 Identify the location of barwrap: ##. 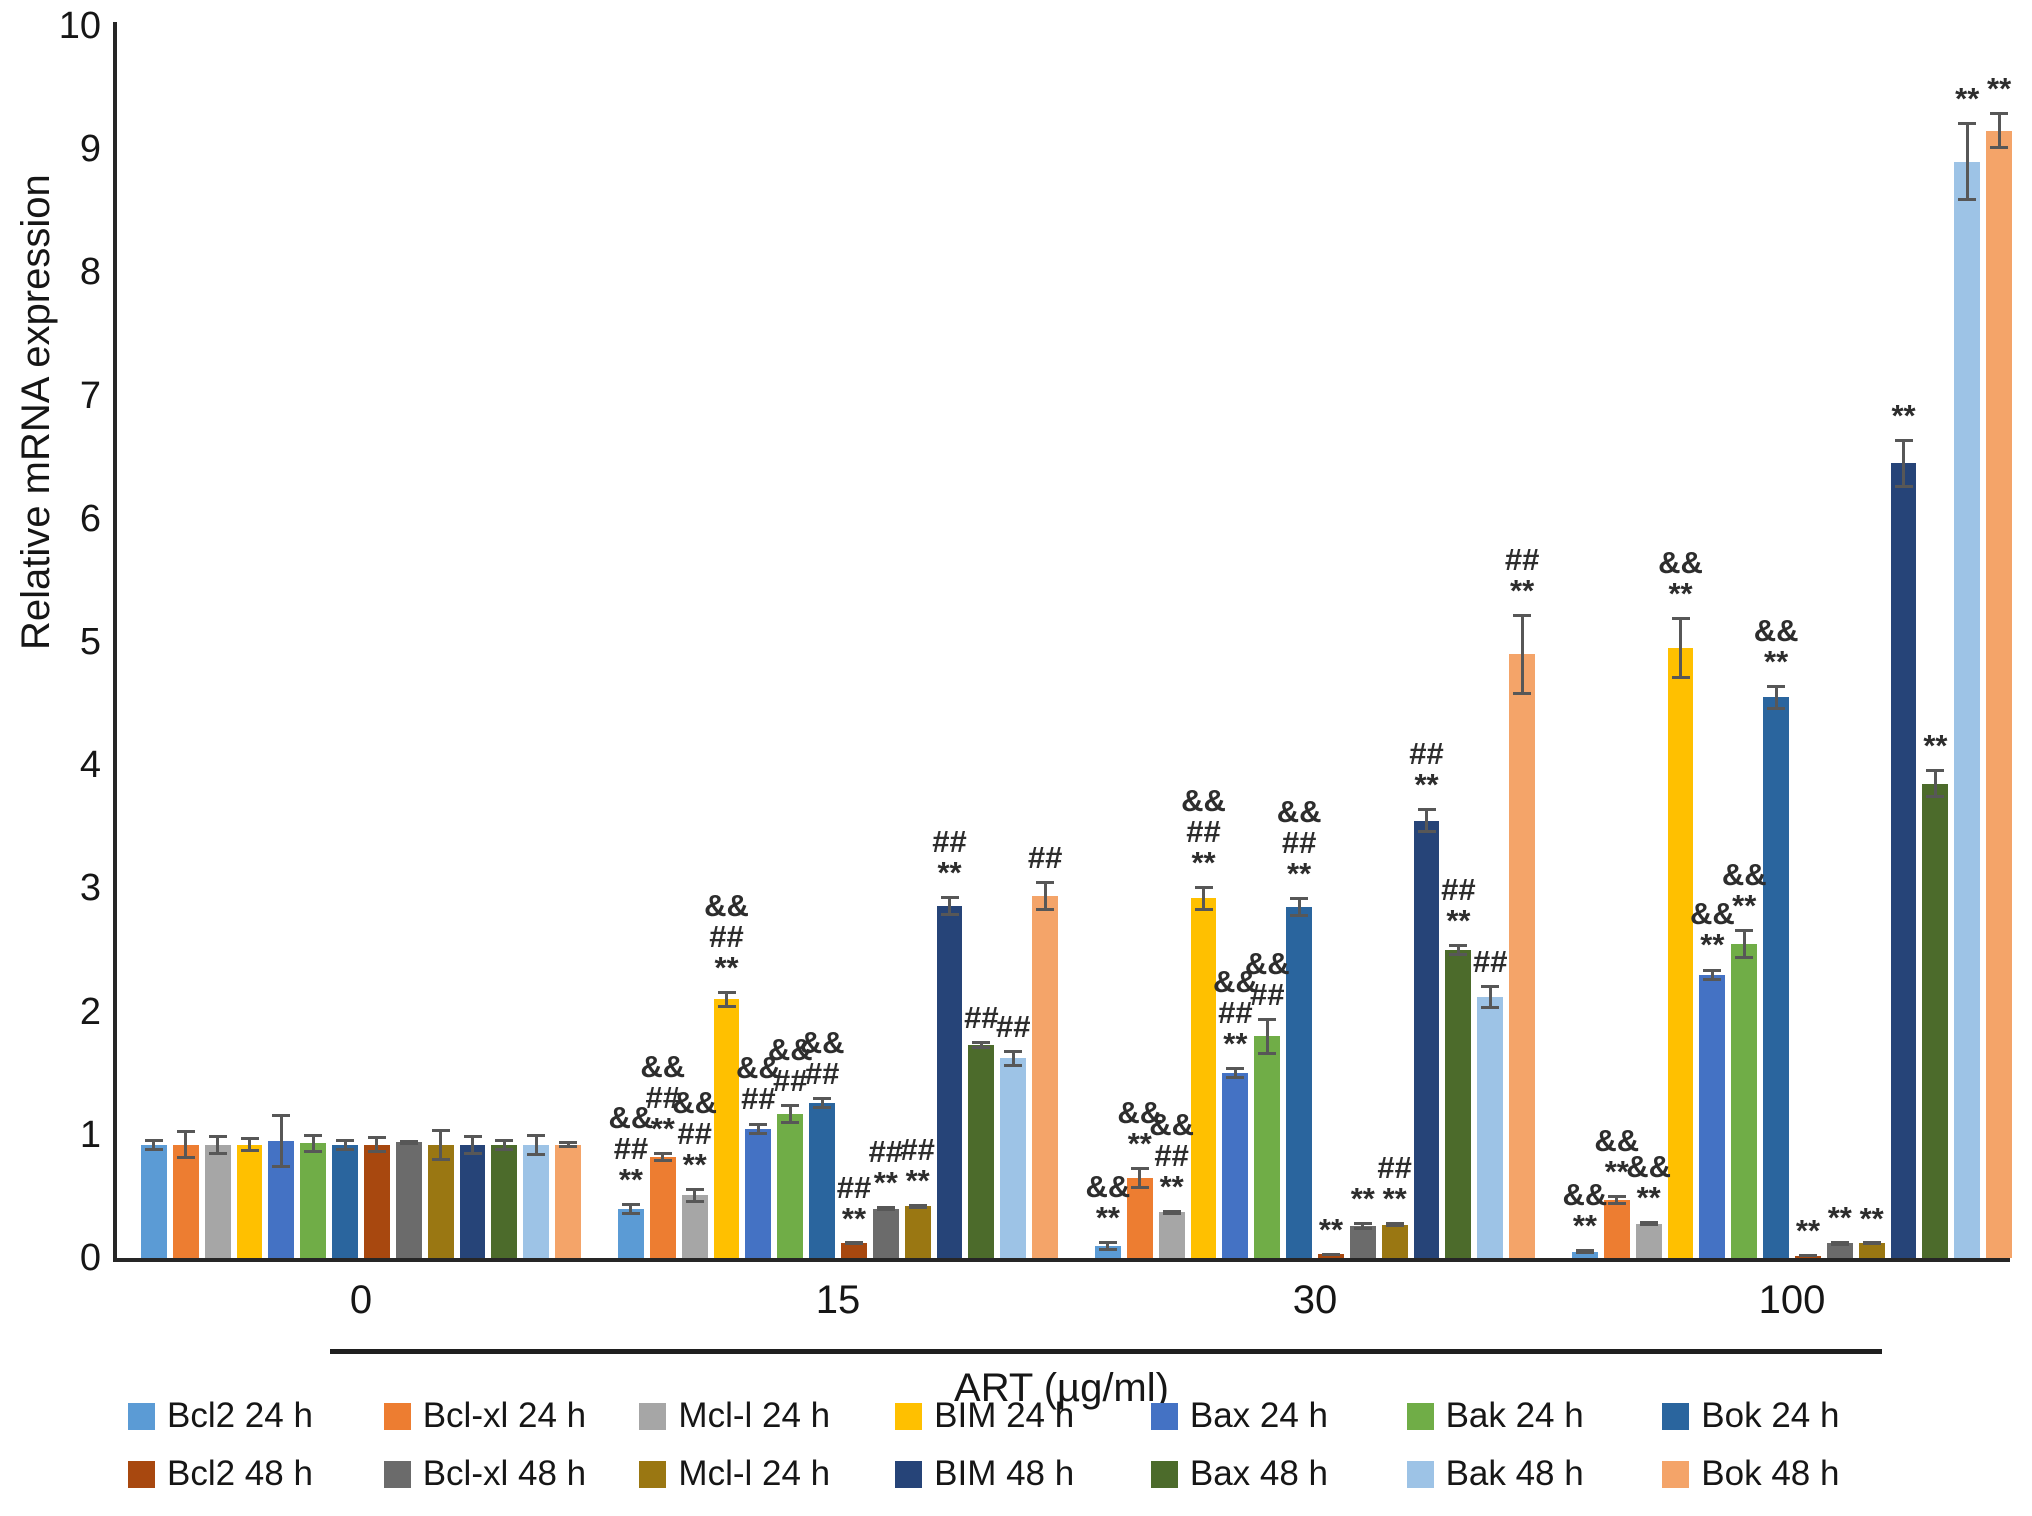
(1013, 640).